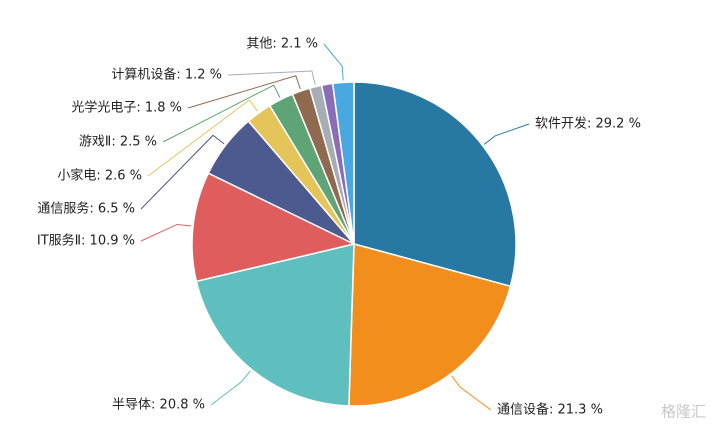 Image resolution: width=714 pixels, height=430 pixels. I want to click on data-label: 软件开发: 29.2 %, so click(588, 124).